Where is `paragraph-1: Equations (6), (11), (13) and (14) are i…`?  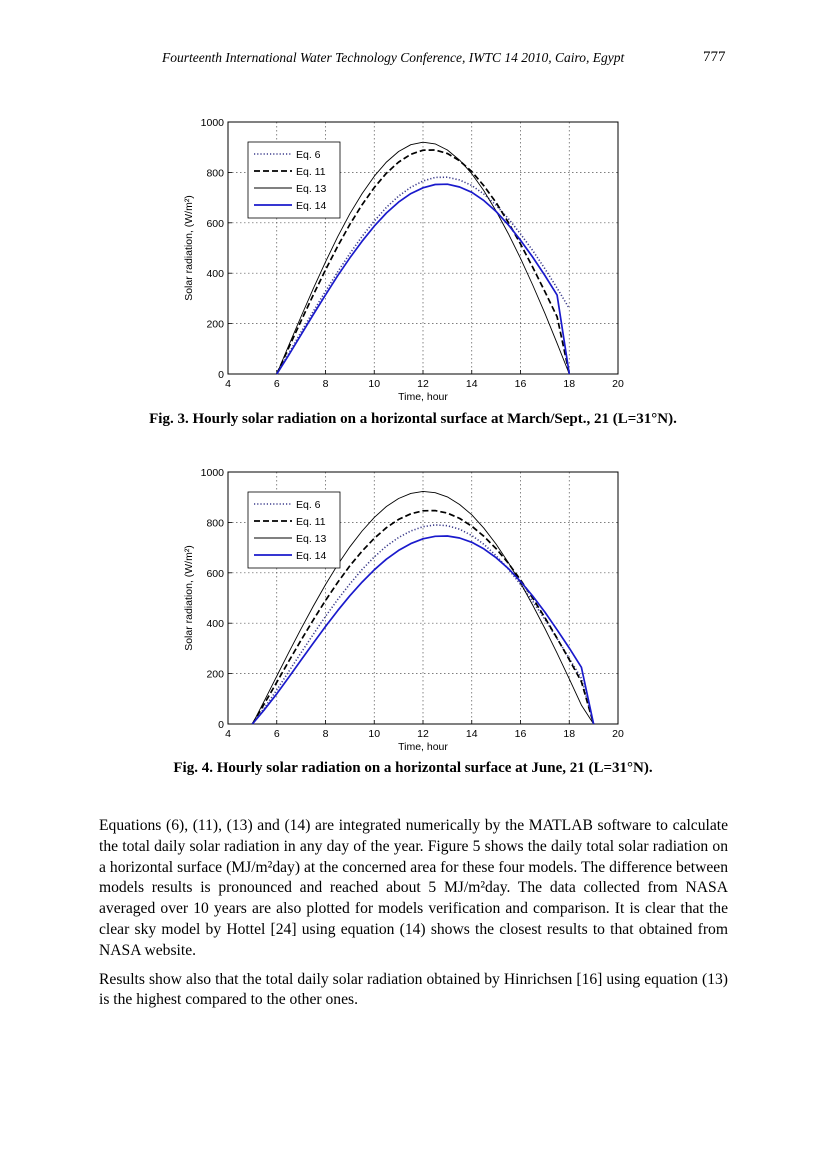
paragraph-1: Equations (6), (11), (13) and (14) are i… is located at coordinates (413, 888).